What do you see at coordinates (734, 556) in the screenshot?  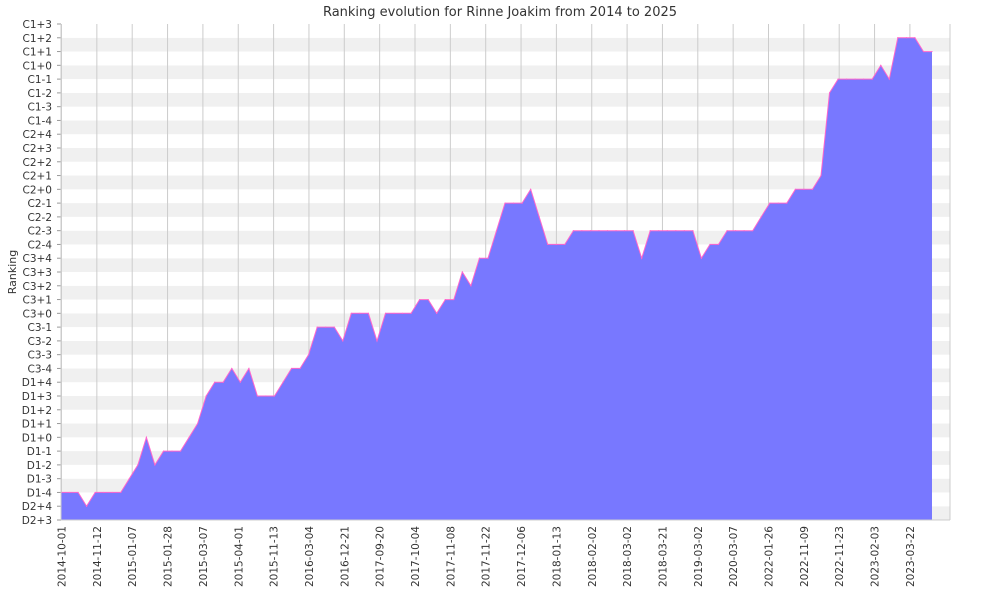 I see `x-tick-label: 2020-03-07` at bounding box center [734, 556].